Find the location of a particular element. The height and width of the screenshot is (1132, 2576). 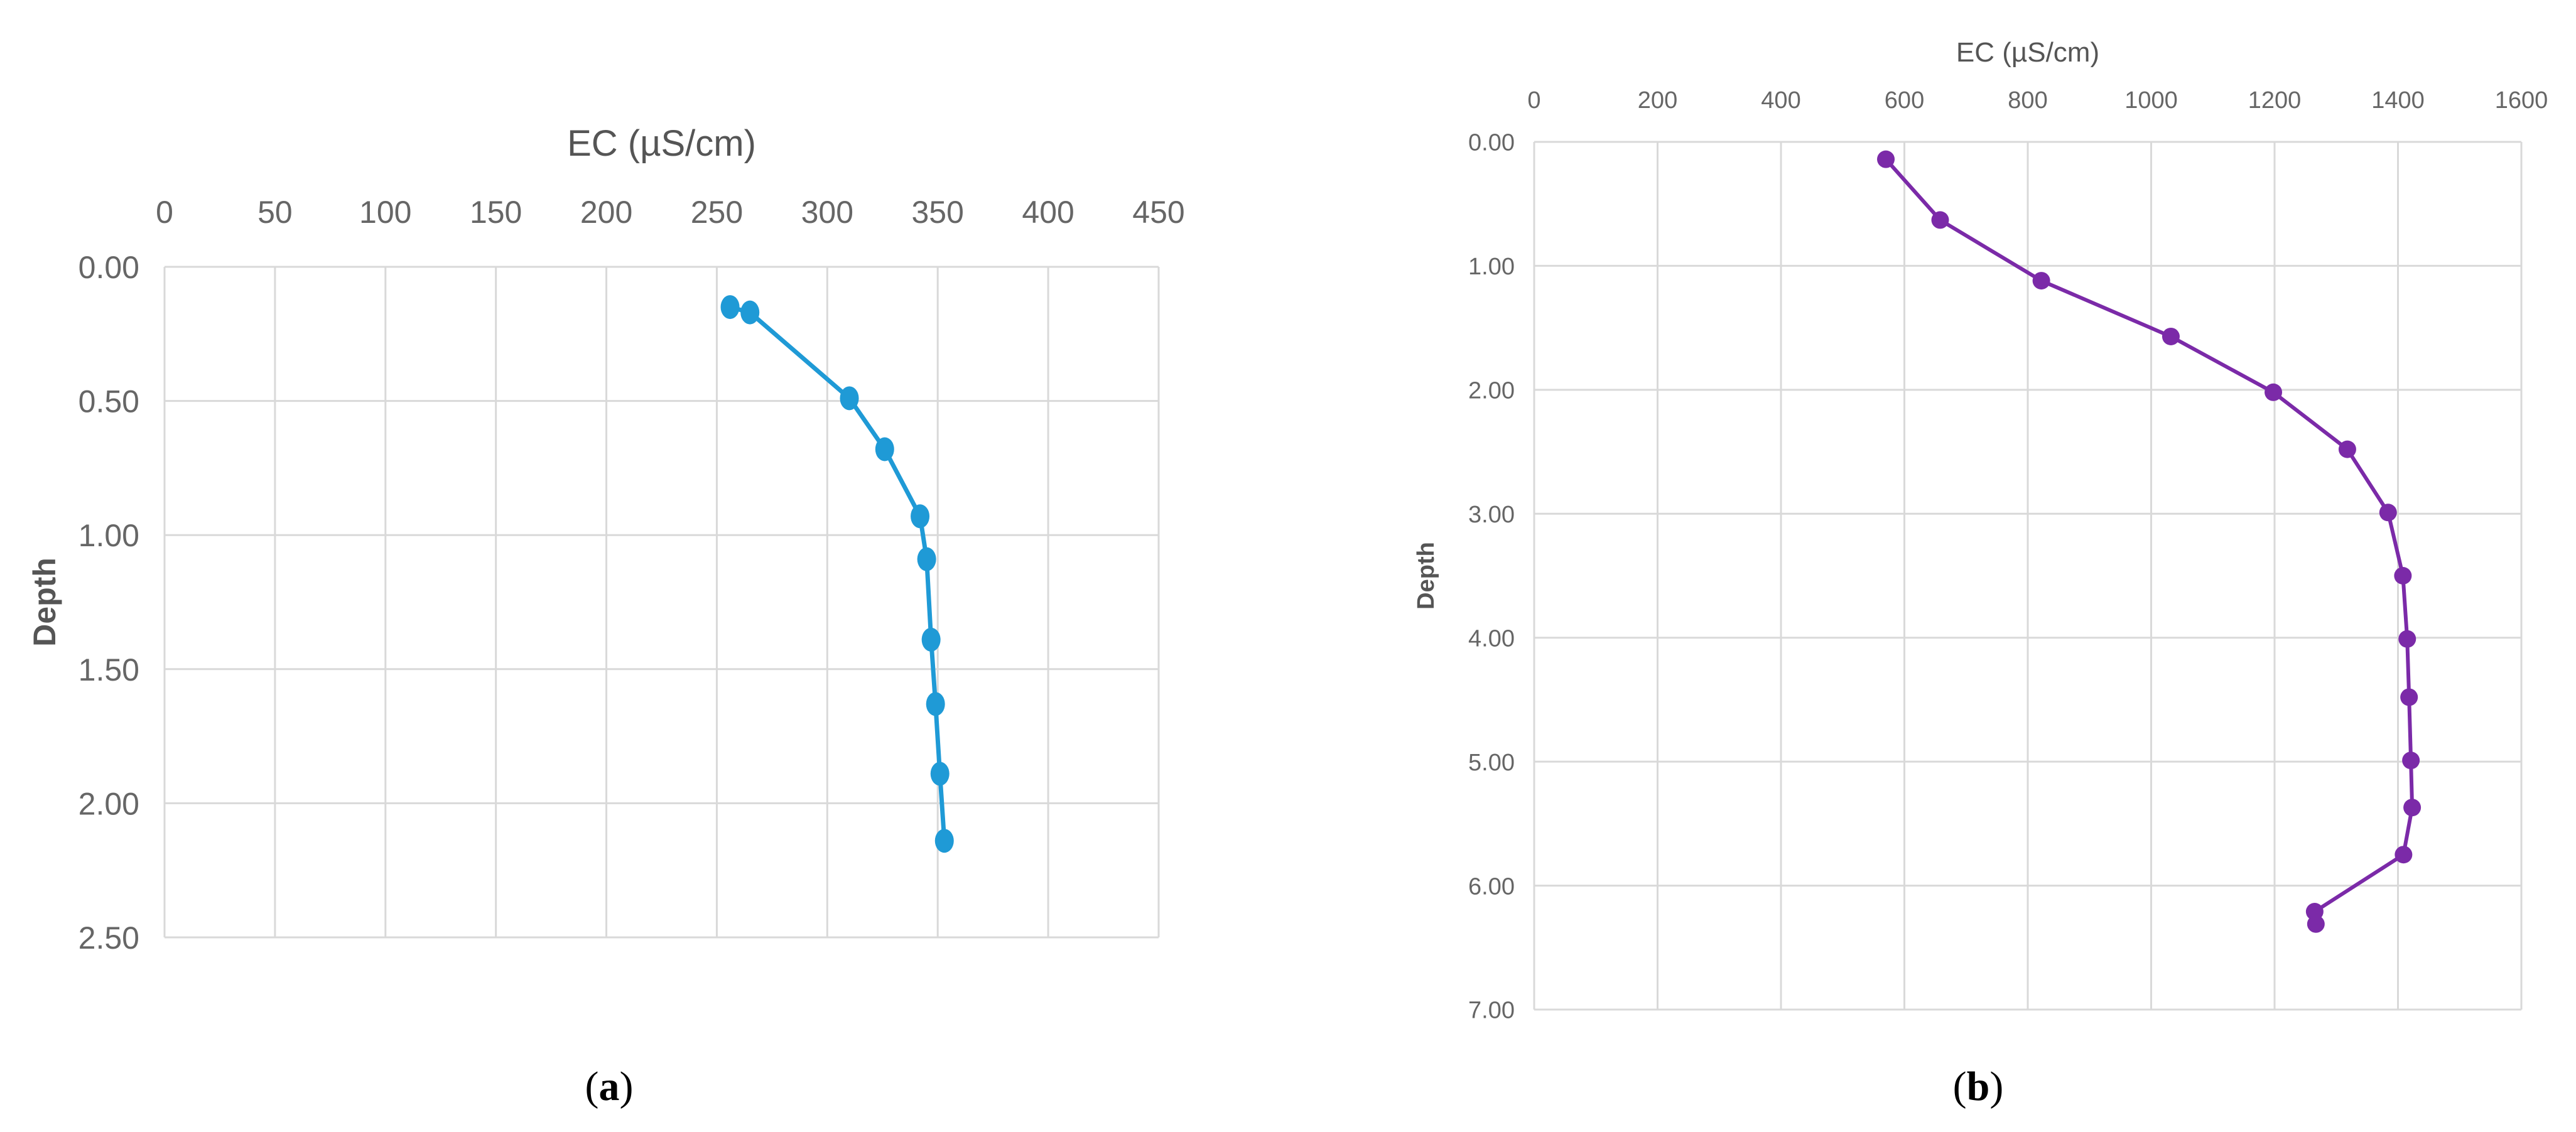

chart-a-x-tick-label: 50 is located at coordinates (275, 212).